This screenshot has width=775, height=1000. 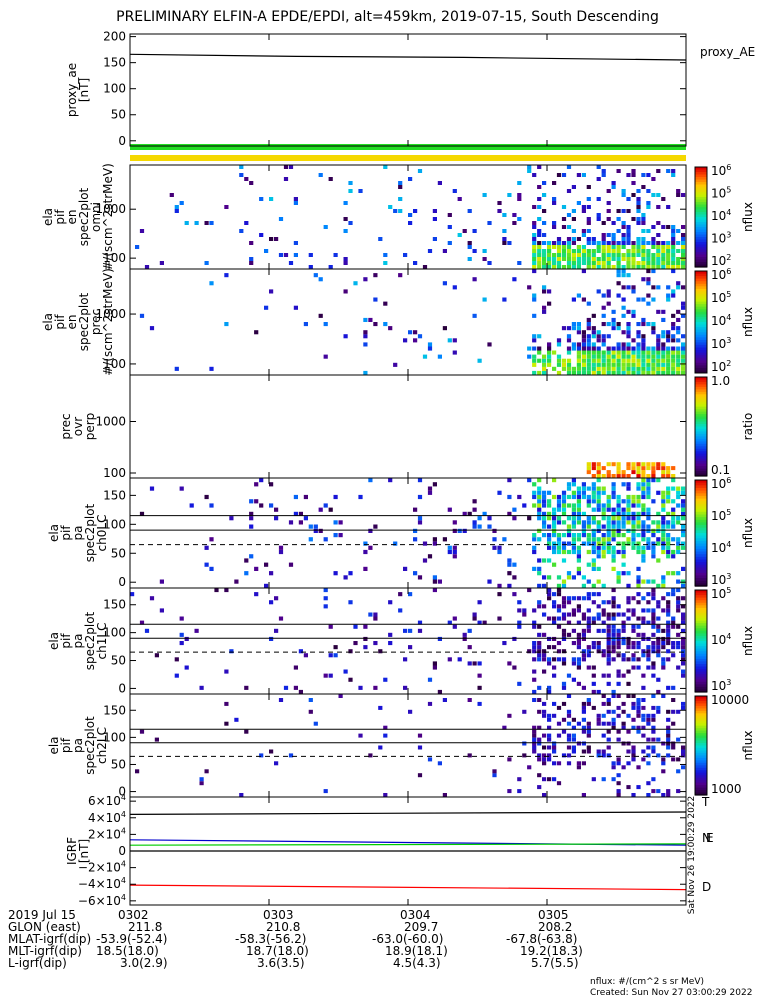 I want to click on footer-value: 18.9(18.1), so click(x=416, y=951).